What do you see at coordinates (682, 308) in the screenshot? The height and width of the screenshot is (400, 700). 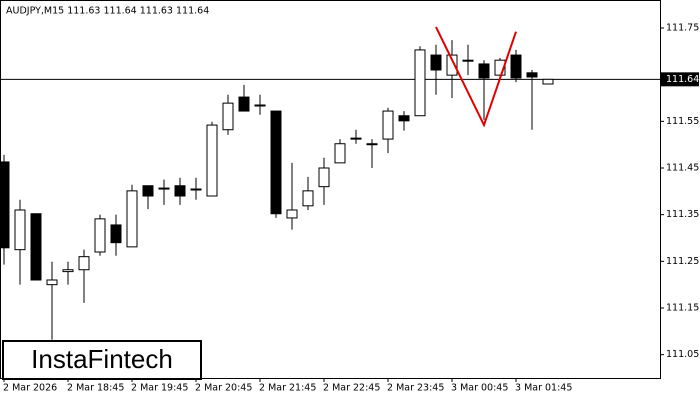 I see `y-tick-label: 111.15` at bounding box center [682, 308].